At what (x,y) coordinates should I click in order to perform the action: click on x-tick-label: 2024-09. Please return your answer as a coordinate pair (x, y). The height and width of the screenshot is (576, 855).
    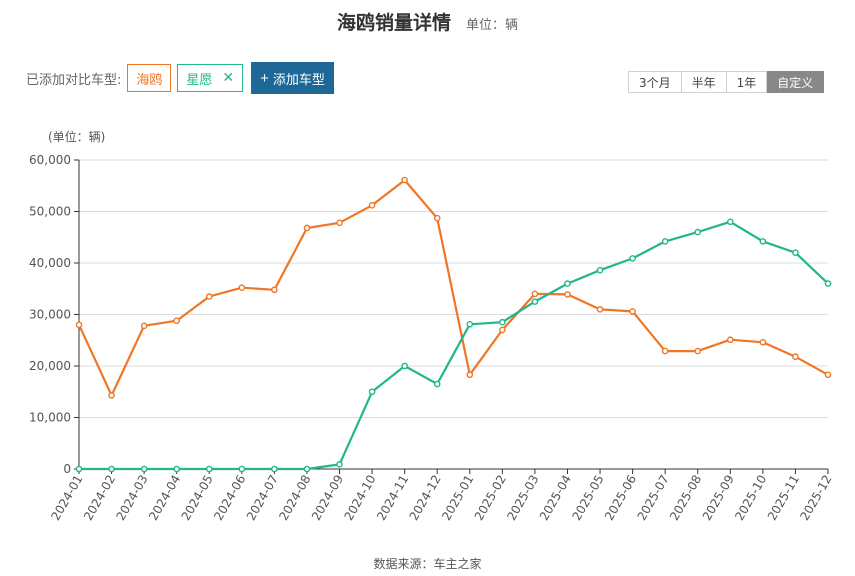
    Looking at the image, I should click on (327, 498).